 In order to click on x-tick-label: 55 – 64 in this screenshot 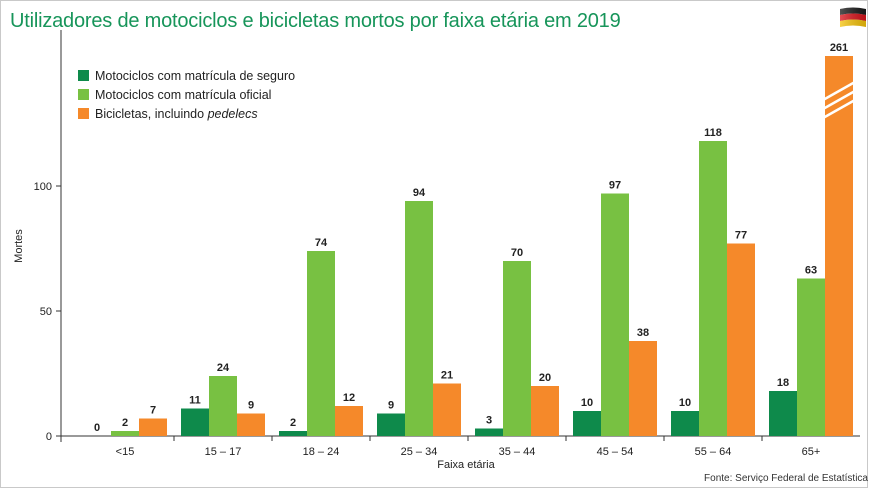, I will do `click(713, 452)`.